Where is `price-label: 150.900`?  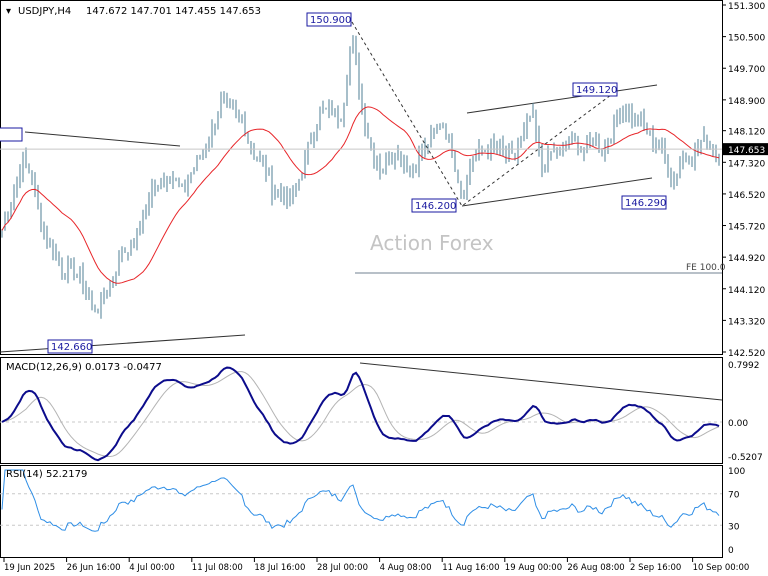
price-label: 150.900 is located at coordinates (330, 20).